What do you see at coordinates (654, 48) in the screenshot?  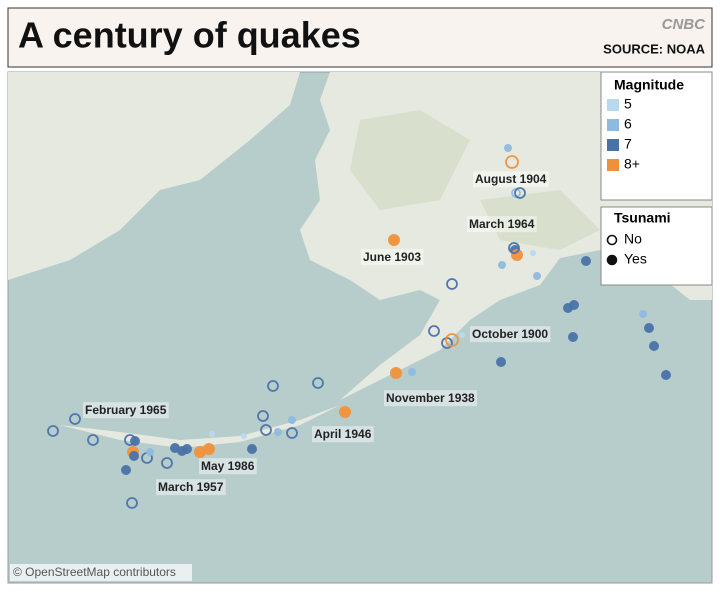 I see `source: SOURCE: NOAA` at bounding box center [654, 48].